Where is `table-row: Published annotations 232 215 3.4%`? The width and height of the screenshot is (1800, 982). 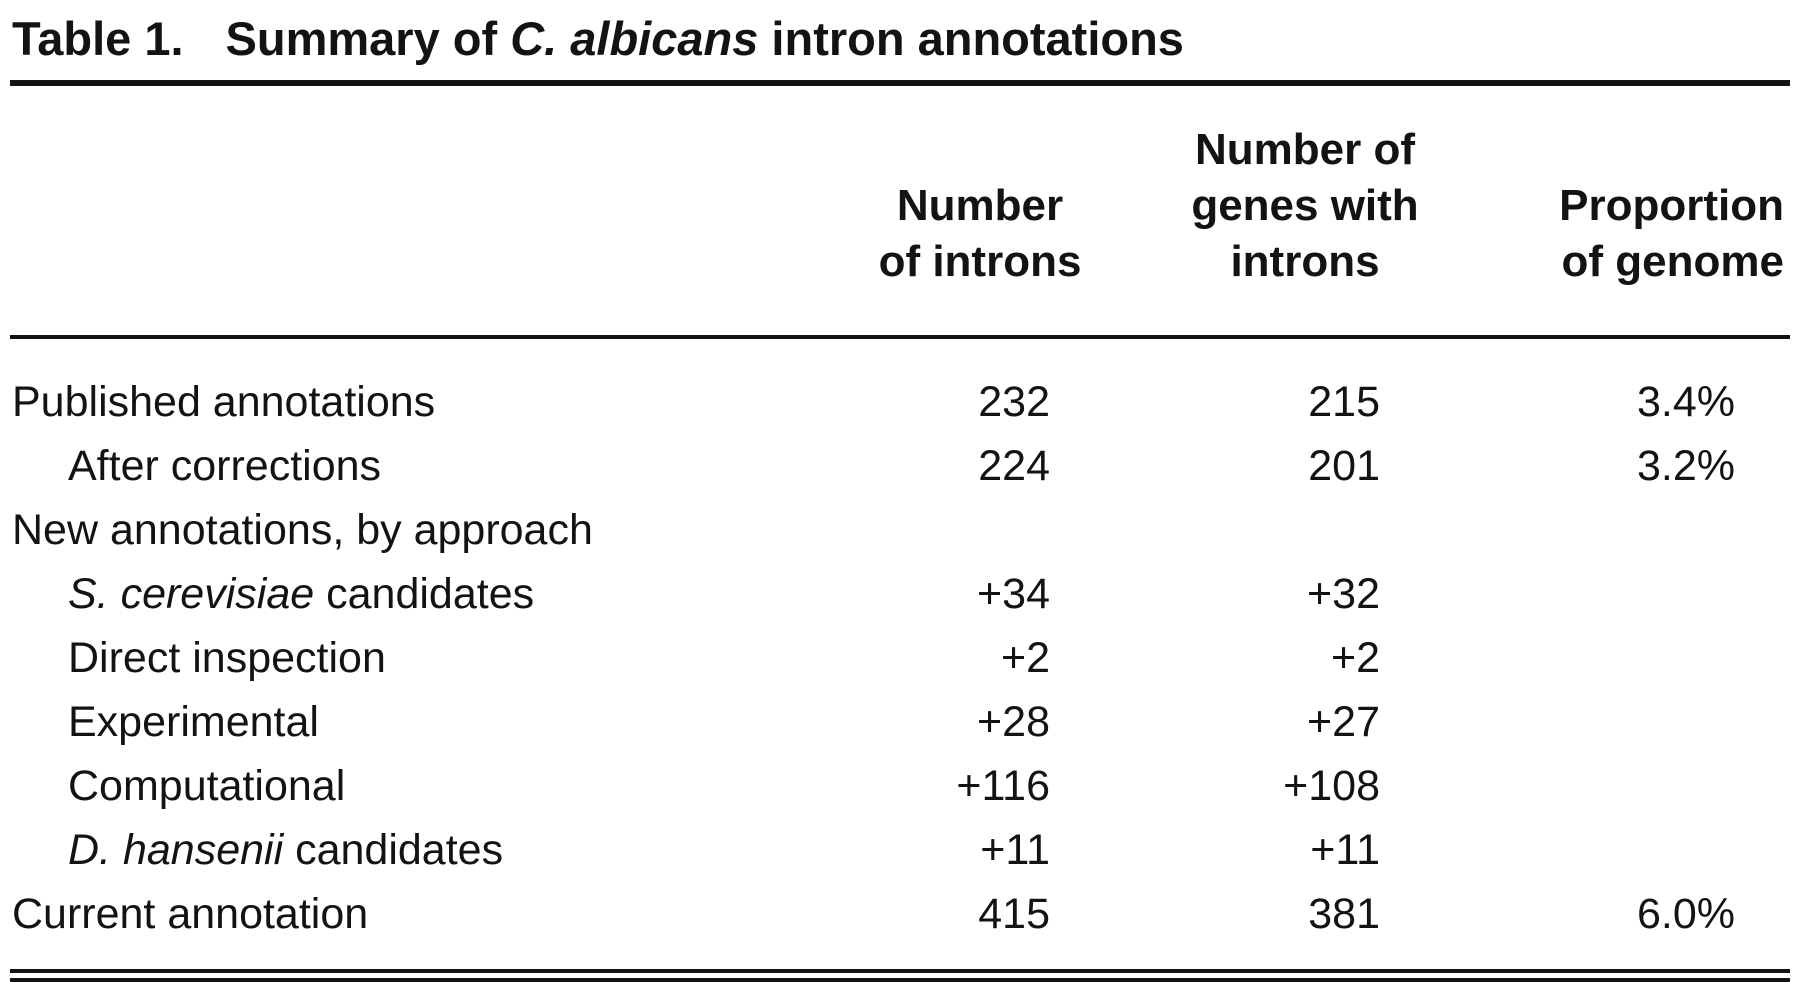 table-row: Published annotations 232 215 3.4% is located at coordinates (900, 402).